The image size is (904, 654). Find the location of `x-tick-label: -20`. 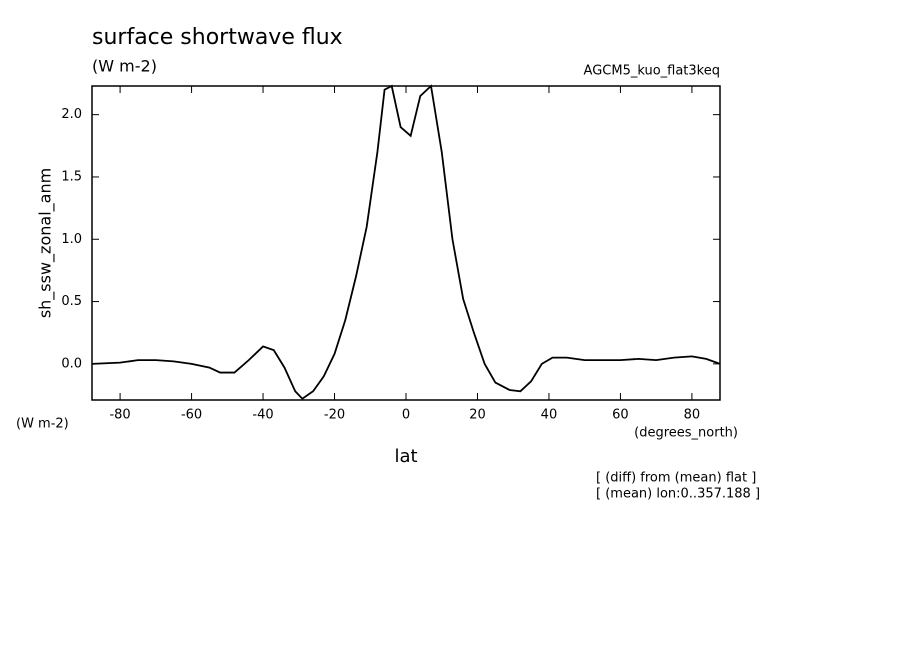

x-tick-label: -20 is located at coordinates (334, 415).